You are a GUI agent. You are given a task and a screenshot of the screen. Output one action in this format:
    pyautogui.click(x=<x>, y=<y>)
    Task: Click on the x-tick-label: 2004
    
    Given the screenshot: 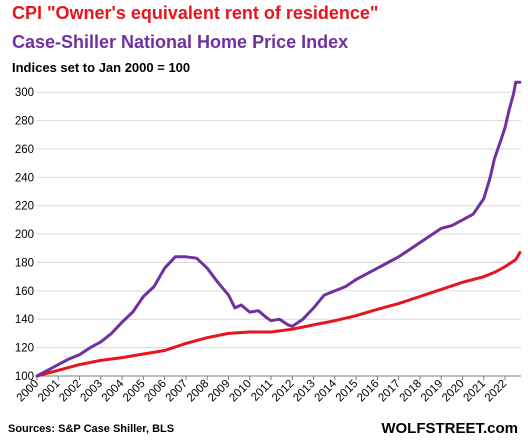 What is the action you would take?
    pyautogui.click(x=113, y=390)
    